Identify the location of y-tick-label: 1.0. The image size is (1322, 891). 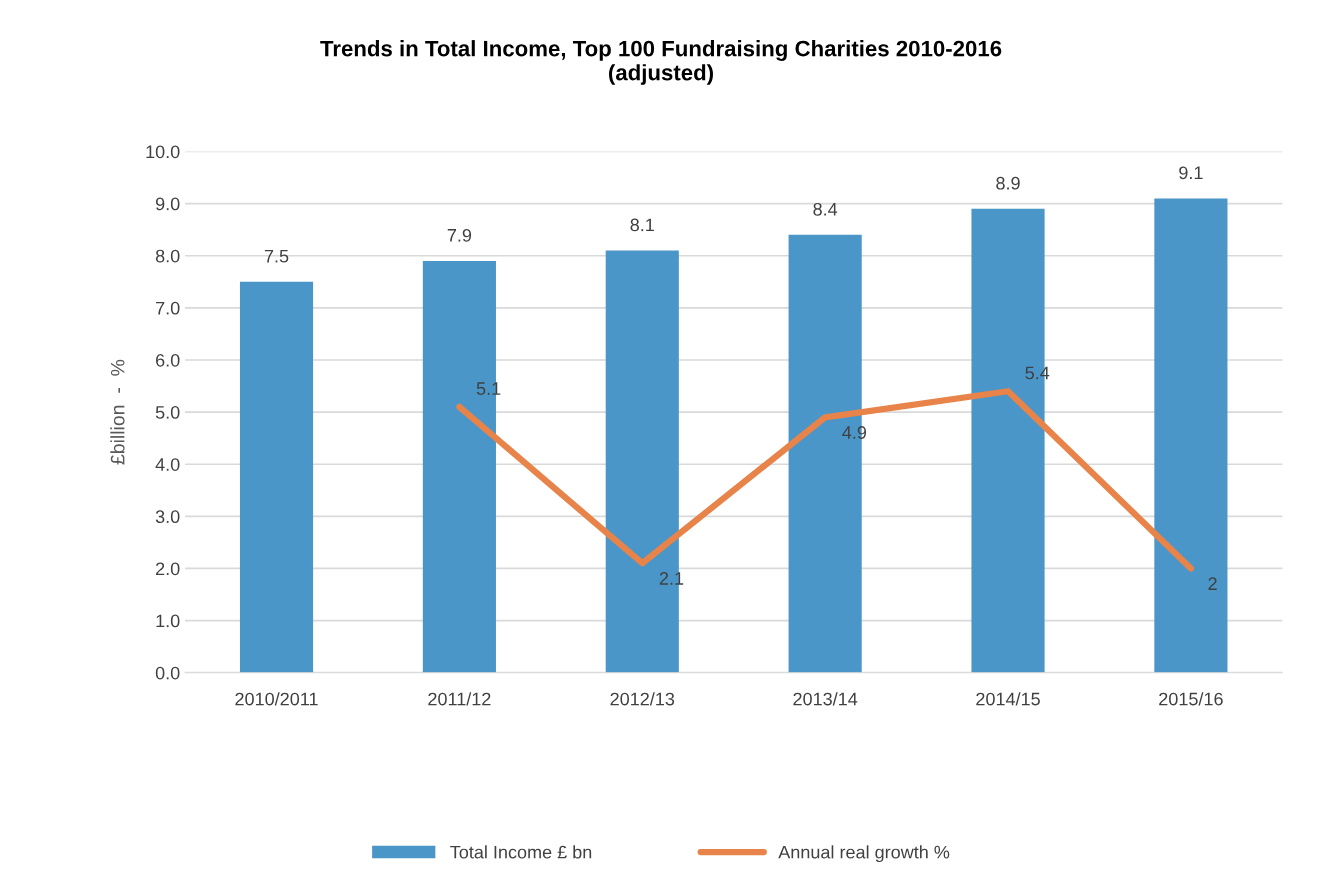
(168, 621).